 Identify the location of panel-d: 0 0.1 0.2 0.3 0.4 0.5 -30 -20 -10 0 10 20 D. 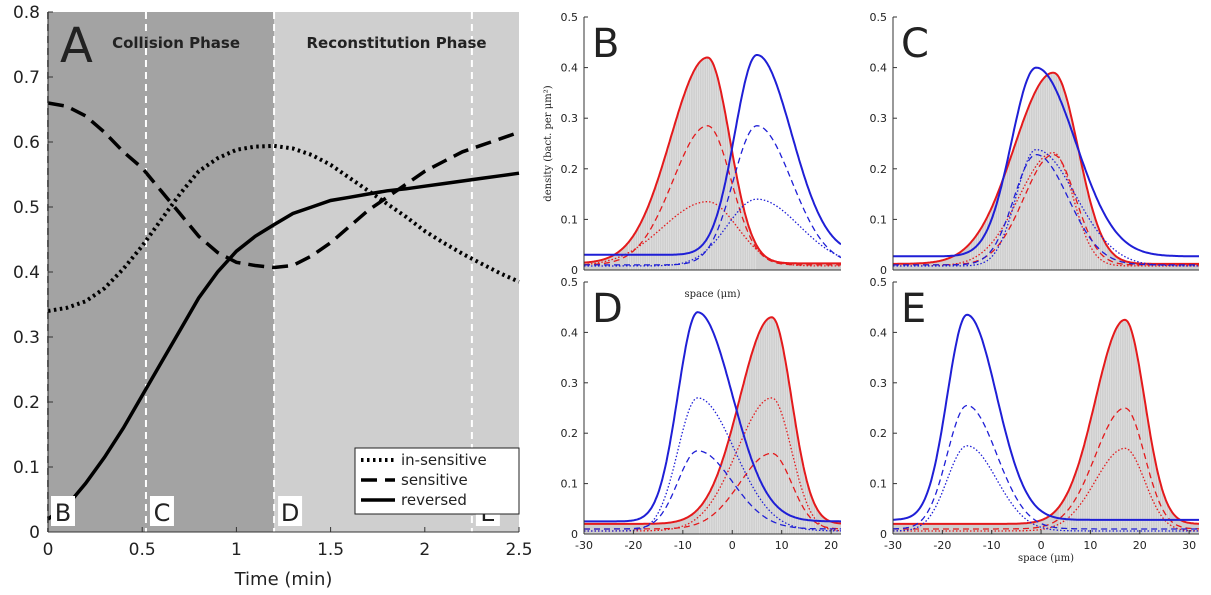
(701, 414).